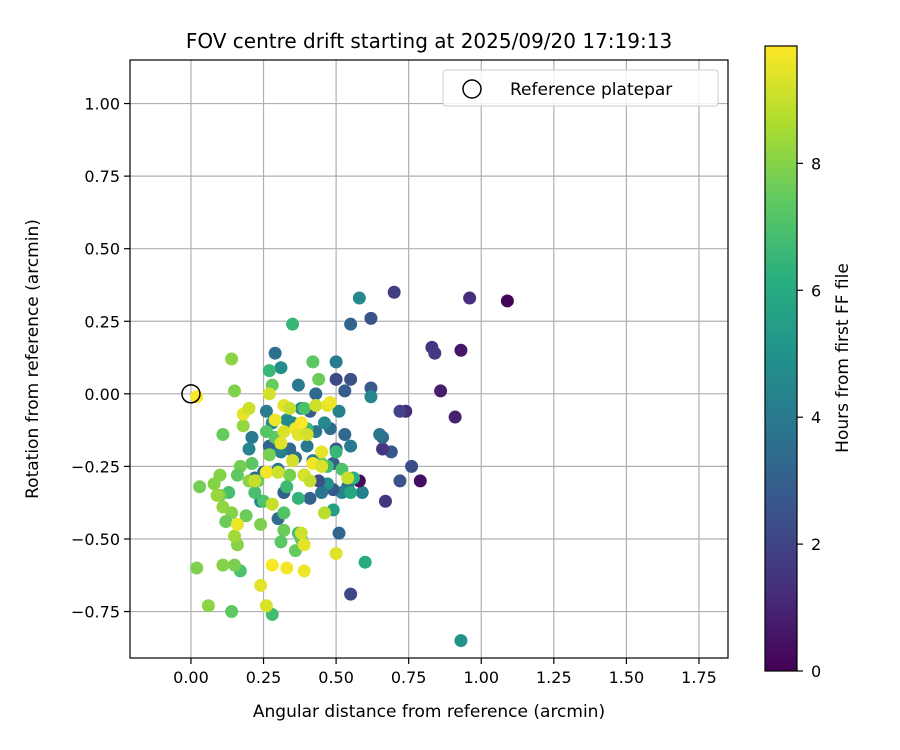 This screenshot has width=900, height=750. Describe the element at coordinates (102, 176) in the screenshot. I see `y-tick-label: 0.75` at that location.